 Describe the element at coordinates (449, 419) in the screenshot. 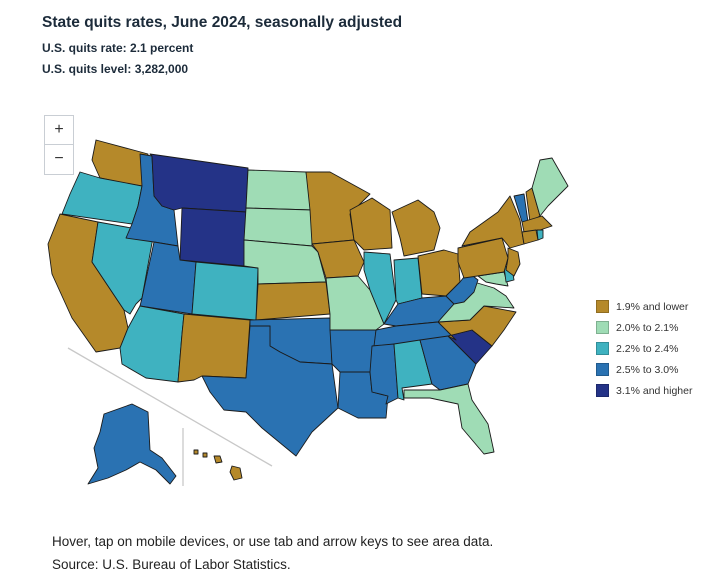

I see `state-fl` at that location.